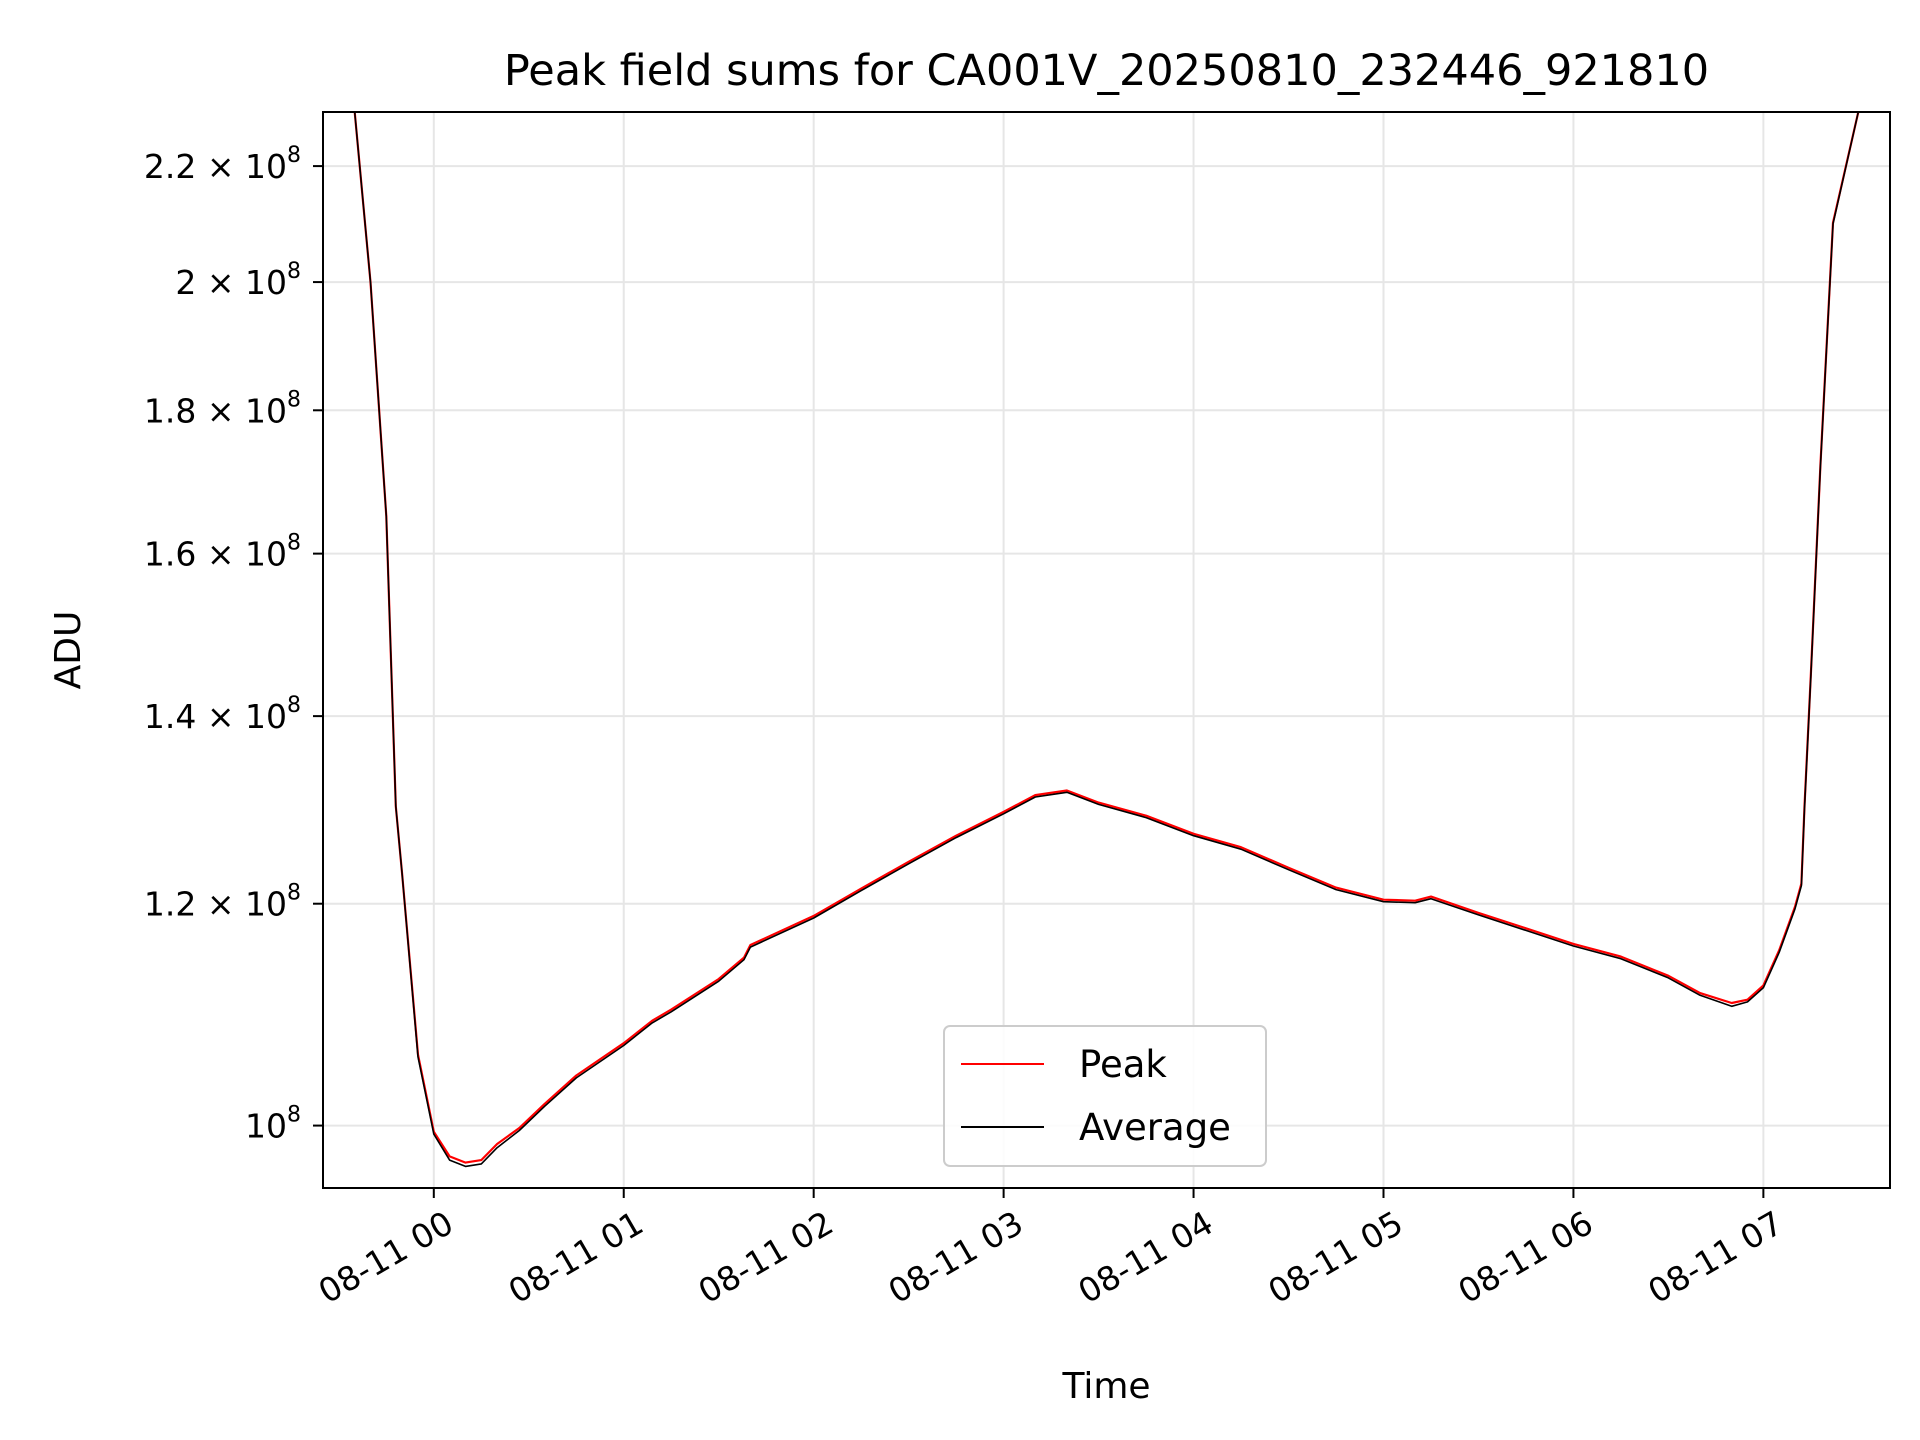  What do you see at coordinates (1105, 1386) in the screenshot?
I see `x-axis-label: Time` at bounding box center [1105, 1386].